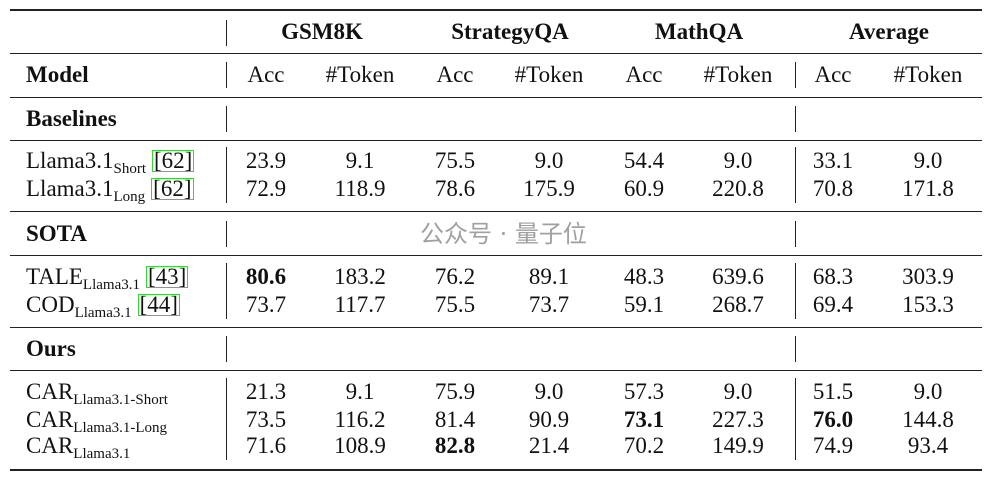 This screenshot has height=477, width=993. What do you see at coordinates (56, 233) in the screenshot?
I see `section-title: SOTA` at bounding box center [56, 233].